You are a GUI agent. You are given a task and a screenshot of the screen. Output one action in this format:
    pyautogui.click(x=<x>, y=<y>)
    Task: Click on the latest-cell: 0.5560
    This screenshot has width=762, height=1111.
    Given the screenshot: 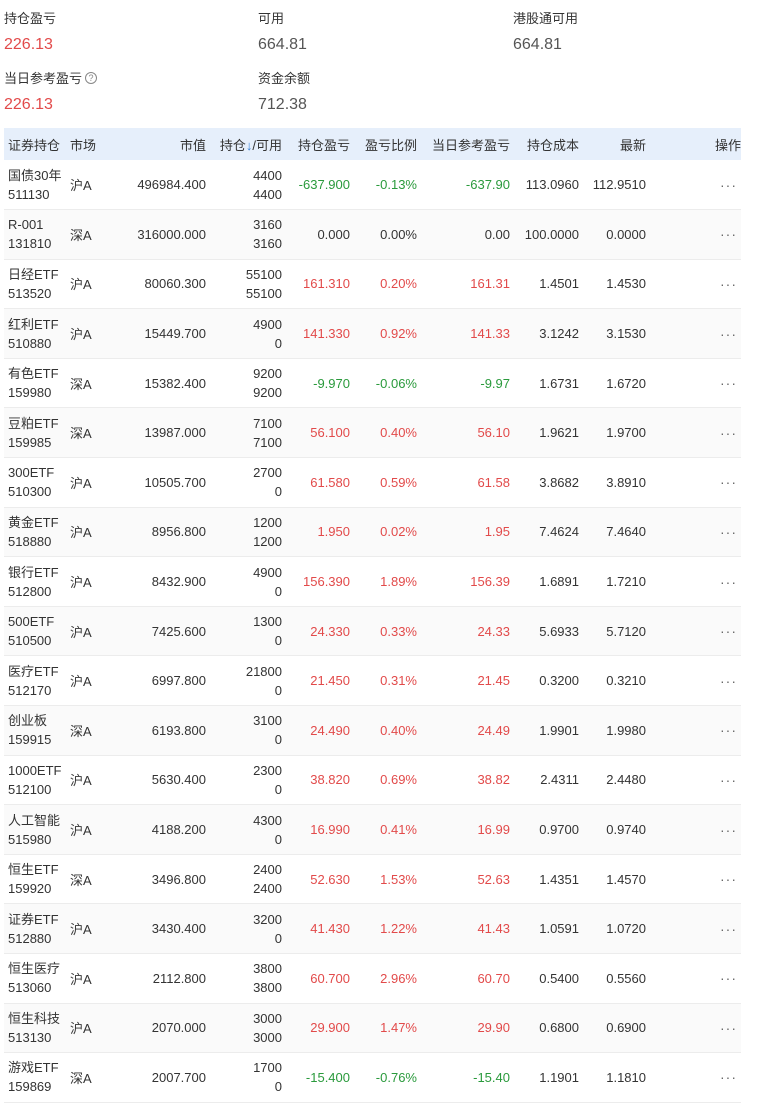 What is the action you would take?
    pyautogui.click(x=612, y=978)
    